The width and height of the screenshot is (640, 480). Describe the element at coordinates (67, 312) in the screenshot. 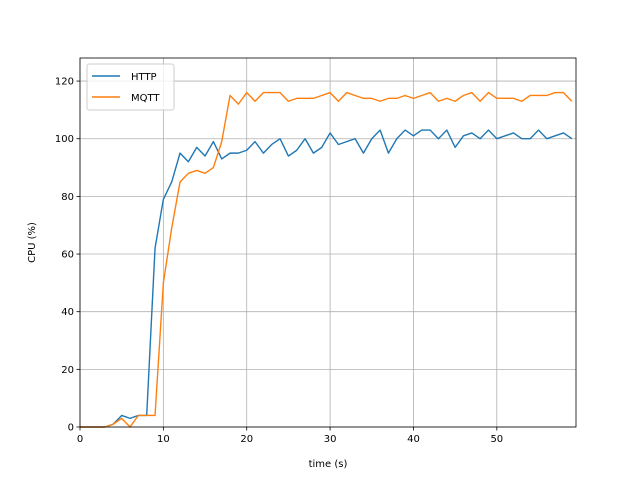

I see `y-tick-label: 40` at that location.